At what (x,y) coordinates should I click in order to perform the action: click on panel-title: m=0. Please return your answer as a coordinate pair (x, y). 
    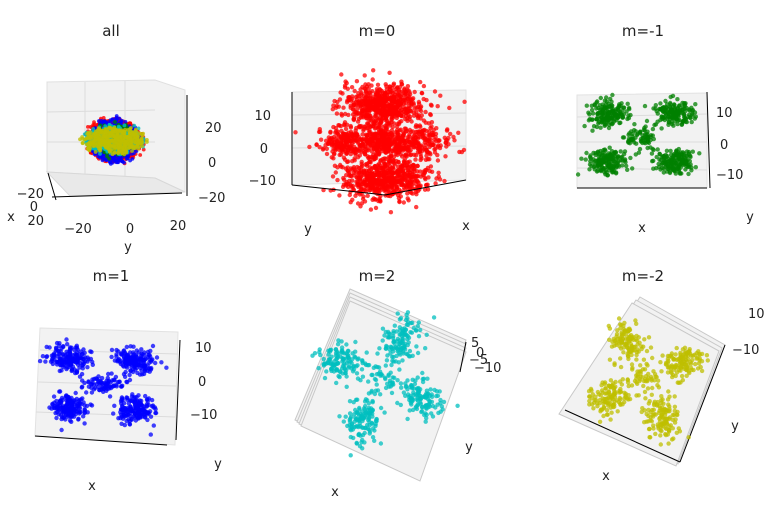
    Looking at the image, I should click on (377, 31).